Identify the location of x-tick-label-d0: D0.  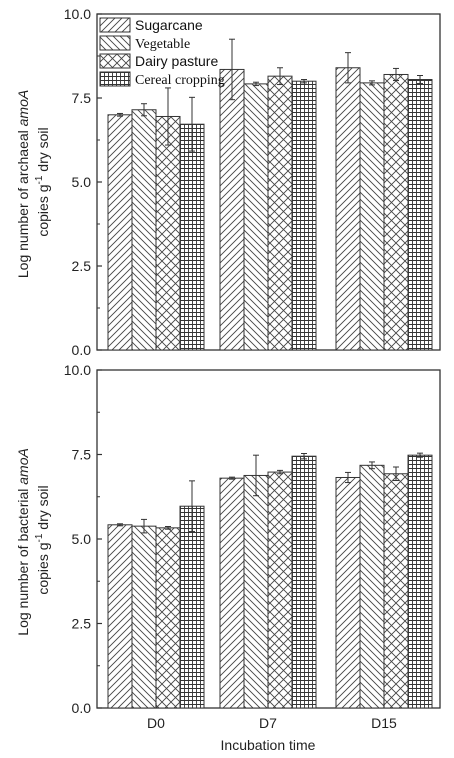
(156, 723).